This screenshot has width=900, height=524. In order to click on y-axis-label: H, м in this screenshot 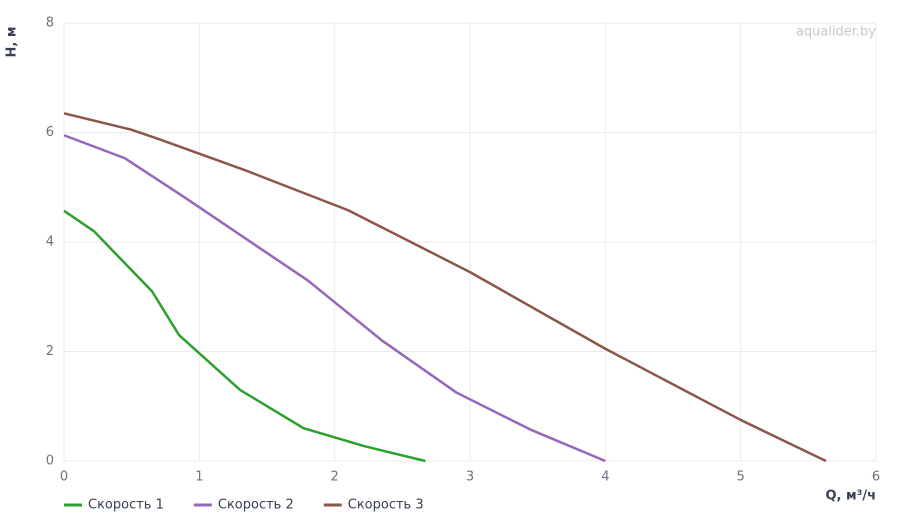, I will do `click(12, 42)`.